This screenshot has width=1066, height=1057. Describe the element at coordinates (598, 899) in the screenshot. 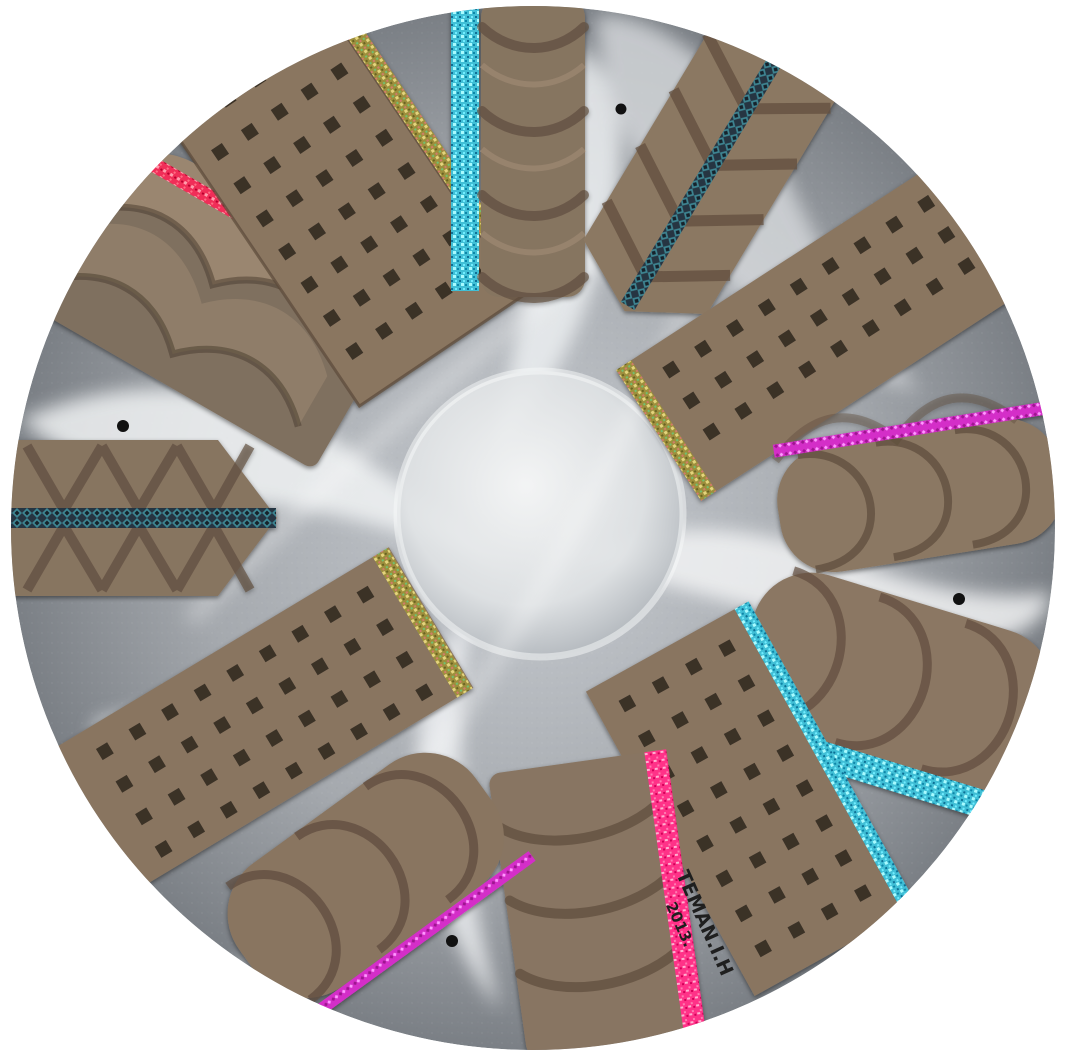

I see `bottom-center-pink-arch-cutout` at that location.